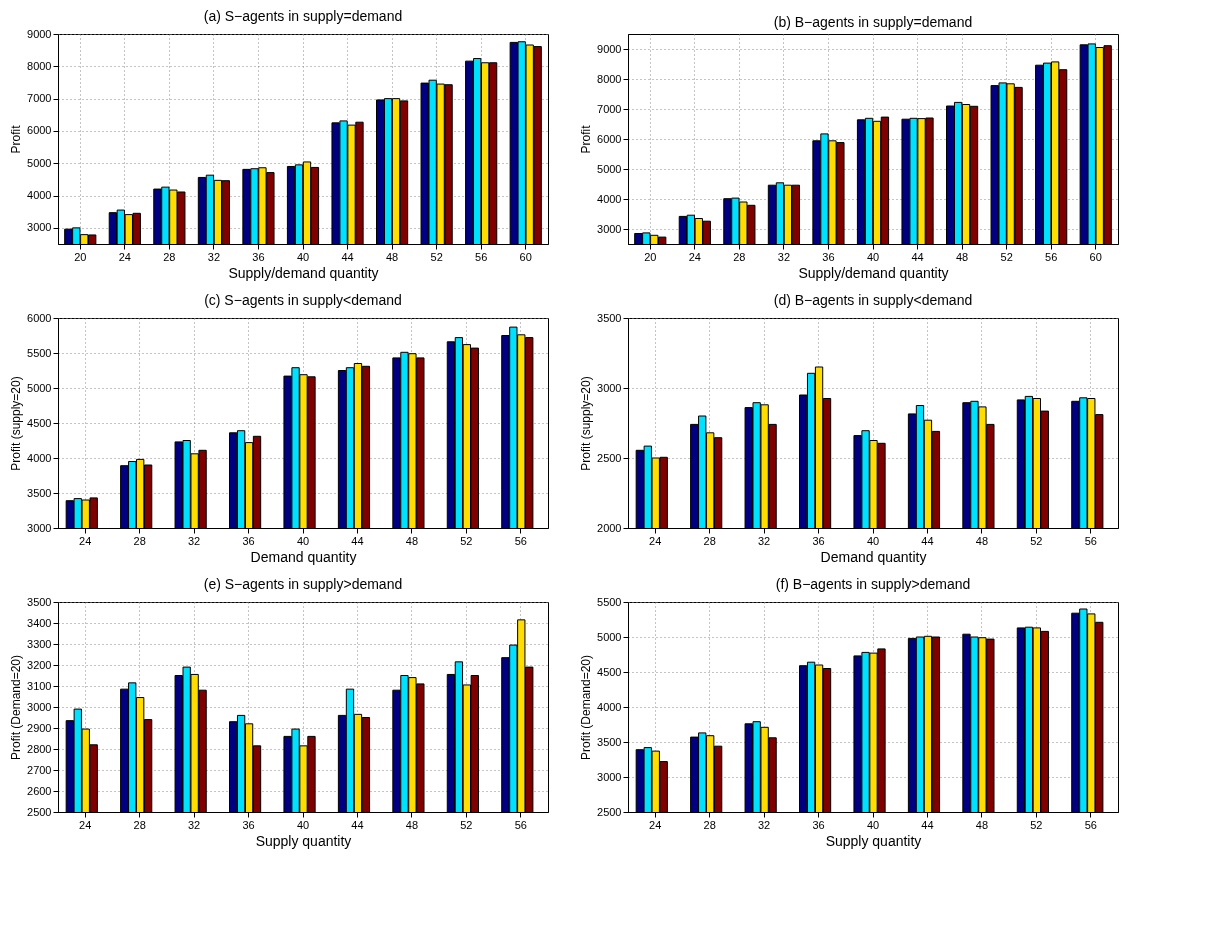 The width and height of the screenshot is (1212, 951). I want to click on y-tick-label: 2000, so click(609, 527).